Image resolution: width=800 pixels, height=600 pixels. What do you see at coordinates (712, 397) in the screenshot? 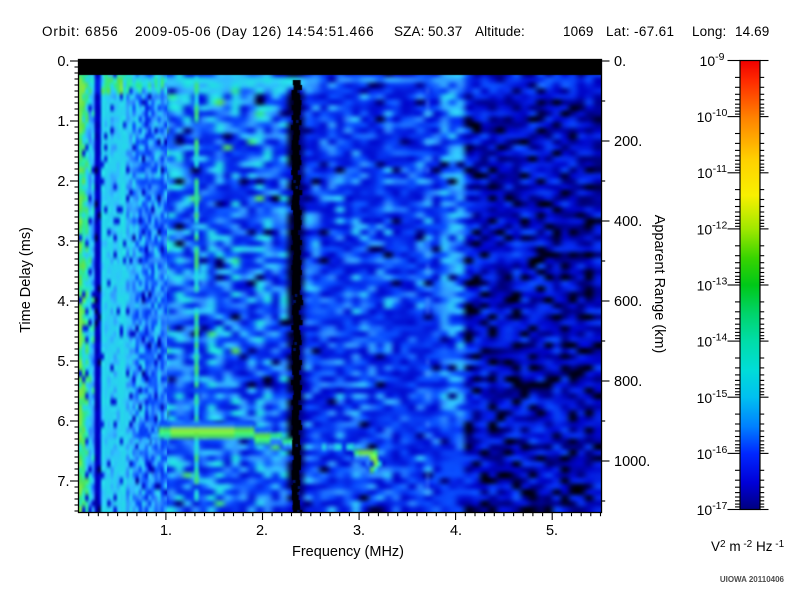
I see `svg-text: 10-15` at bounding box center [712, 397].